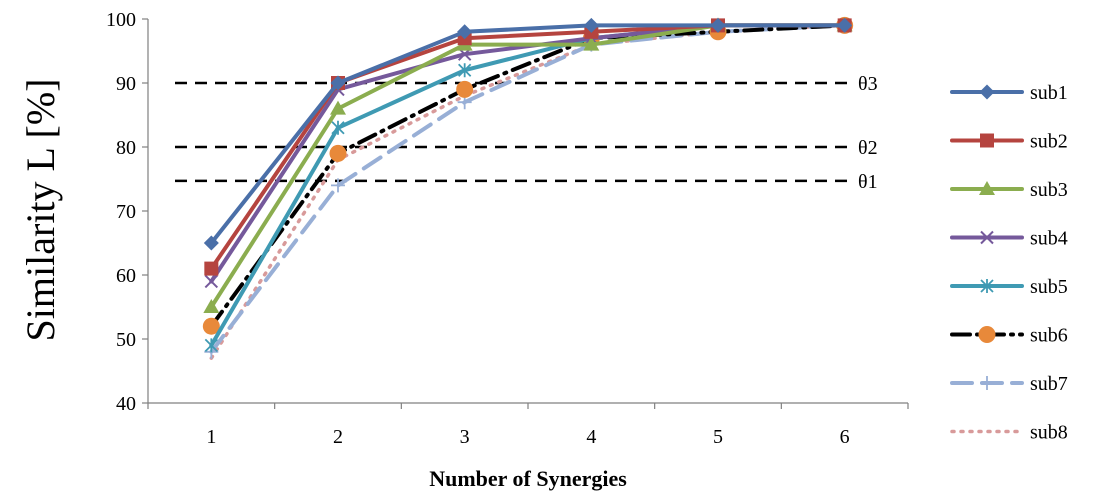 Image resolution: width=1093 pixels, height=498 pixels. I want to click on y-axis-label: Similarity L [%], so click(40, 210).